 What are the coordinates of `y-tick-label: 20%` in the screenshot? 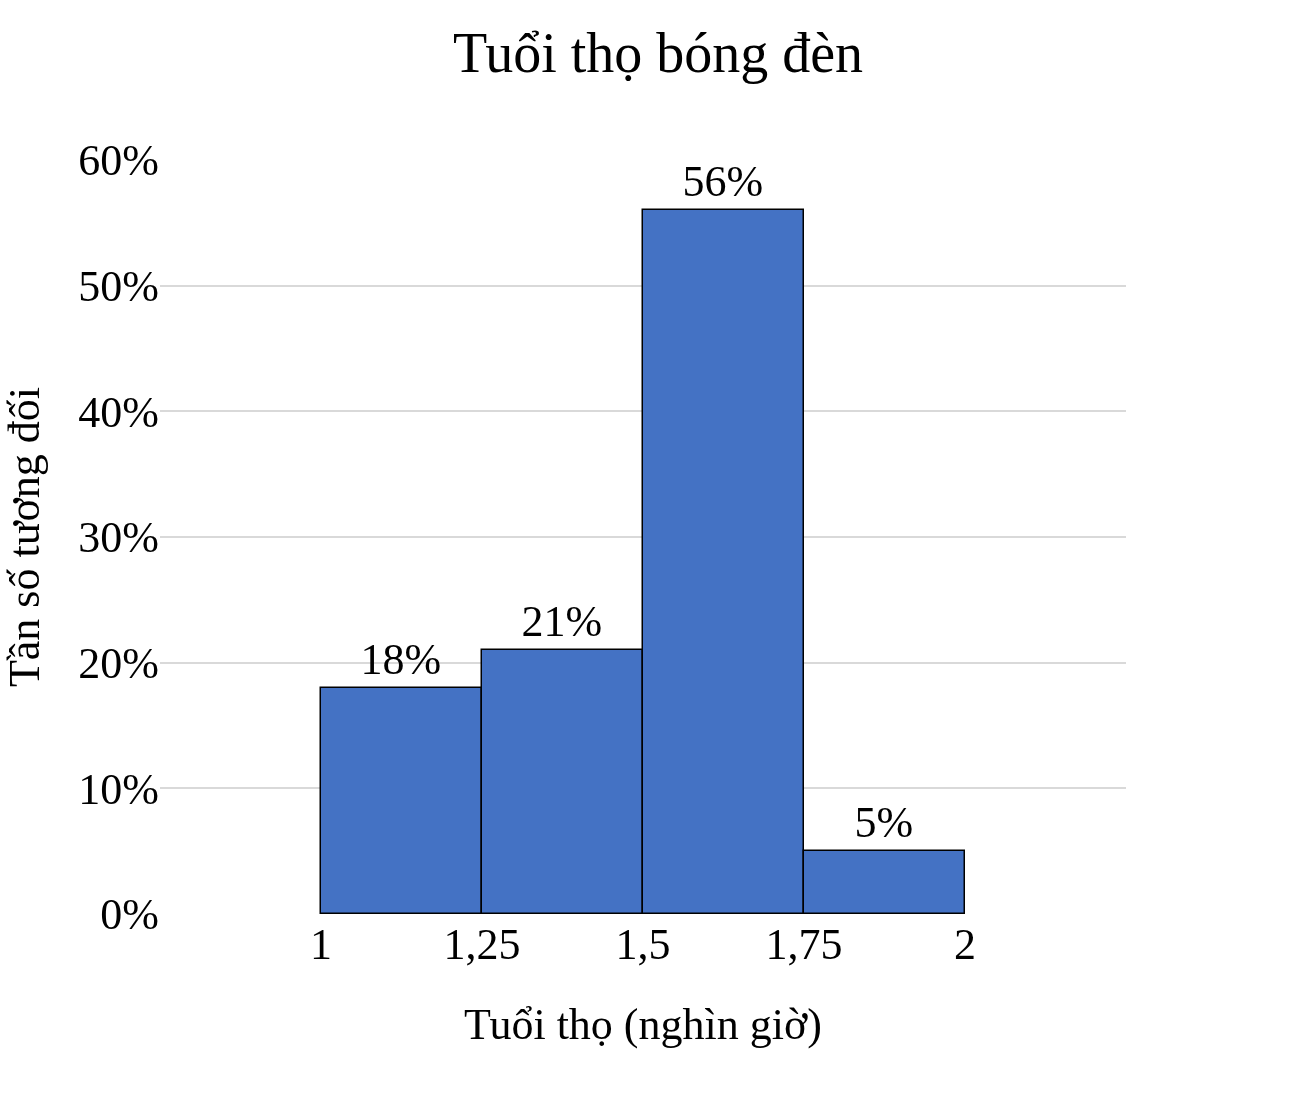 It's located at (118, 664).